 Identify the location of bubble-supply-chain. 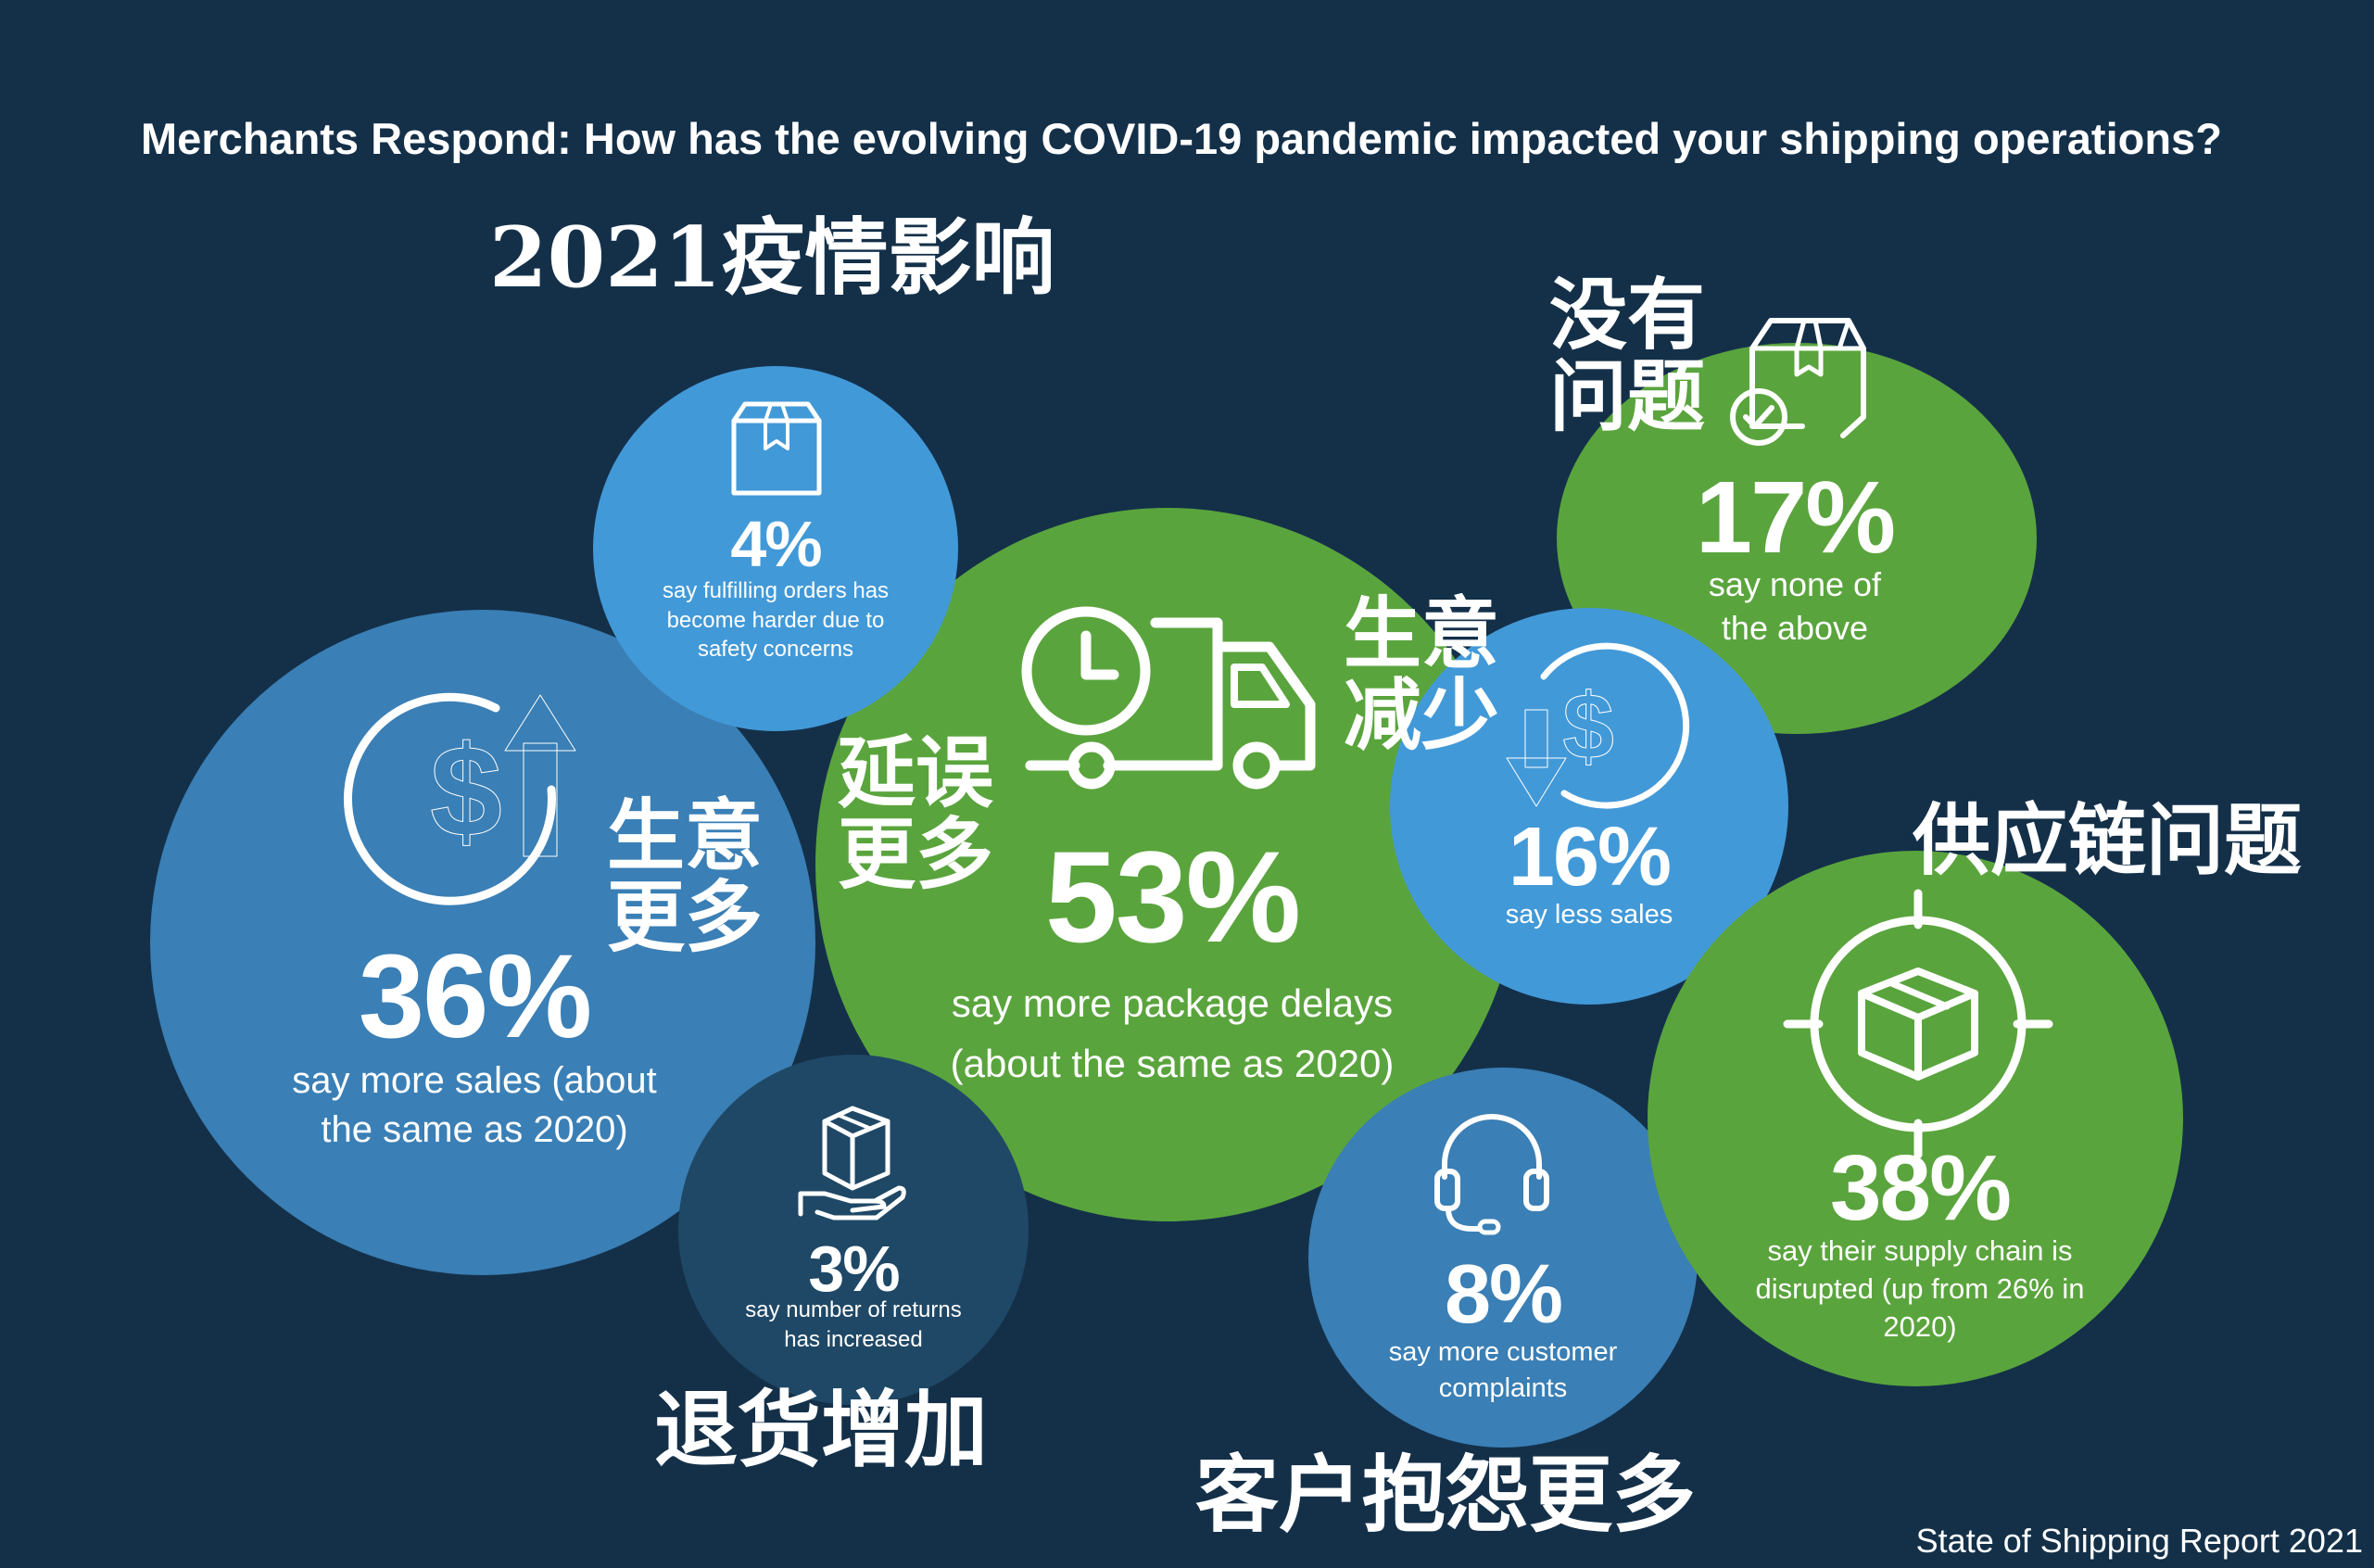
(1916, 1118).